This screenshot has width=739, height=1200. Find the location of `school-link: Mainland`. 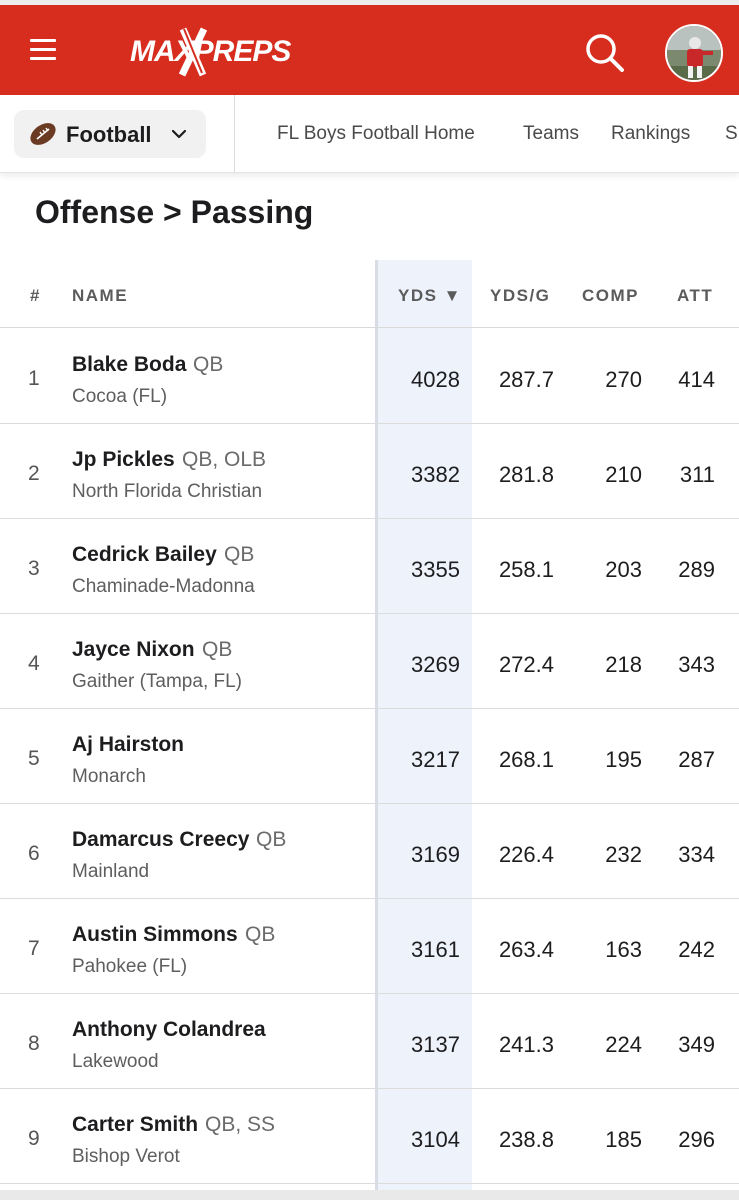

school-link: Mainland is located at coordinates (111, 871).